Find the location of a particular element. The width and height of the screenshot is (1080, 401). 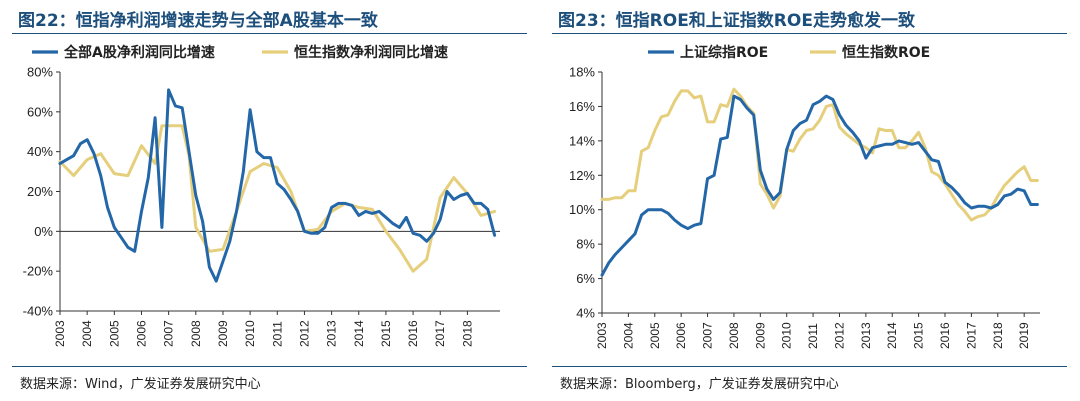

left-ytick-label: 0% is located at coordinates (43, 231).